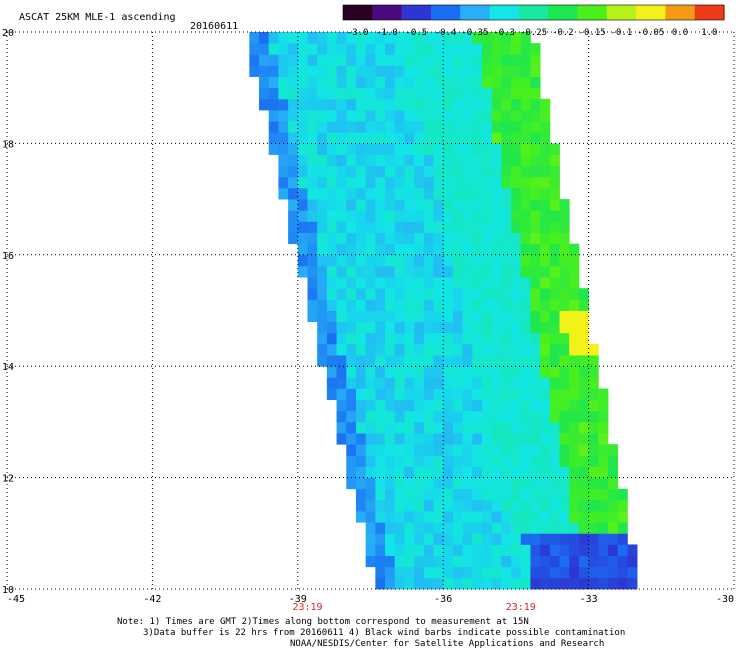 This screenshot has width=740, height=650. Describe the element at coordinates (474, 33) in the screenshot. I see `colorbar-label: -0.35` at that location.